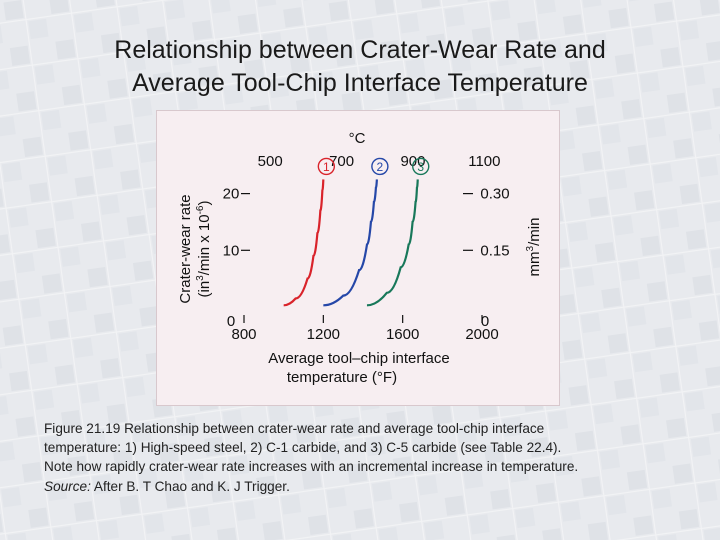 The height and width of the screenshot is (540, 720). What do you see at coordinates (270, 161) in the screenshot?
I see `top-tick-label-0: 500` at bounding box center [270, 161].